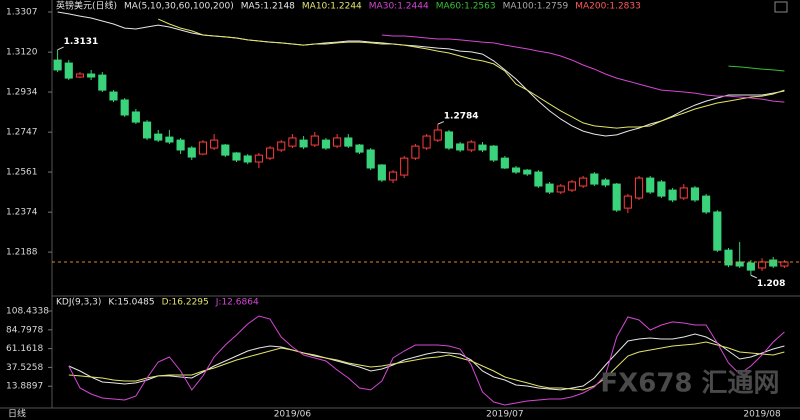  Describe the element at coordinates (86, 6) in the screenshot. I see `chart-title: 英镑美元(日线)` at that location.